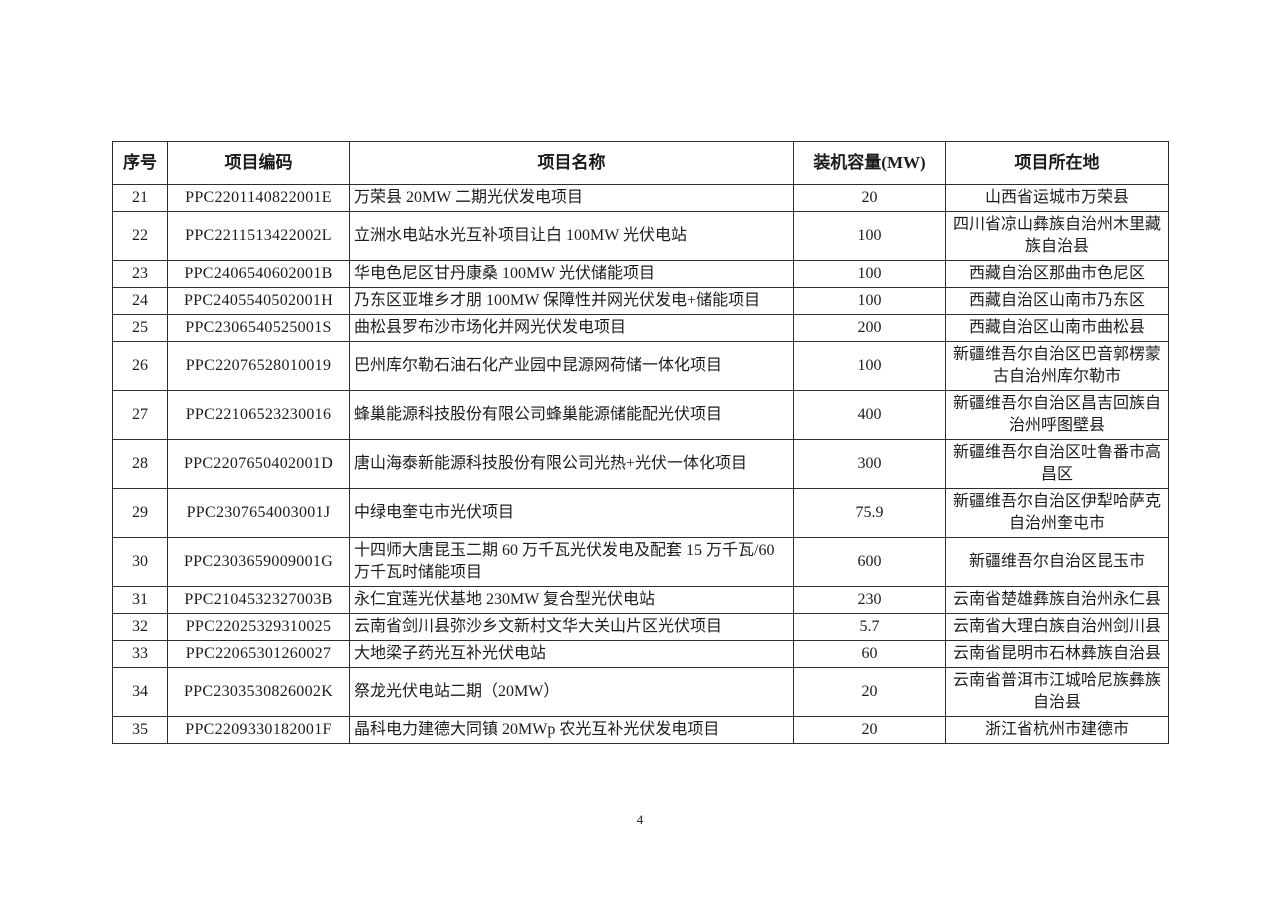 This screenshot has width=1280, height=904. What do you see at coordinates (571, 654) in the screenshot?
I see `cell-name: 大地梁子药光互补光伏电站` at bounding box center [571, 654].